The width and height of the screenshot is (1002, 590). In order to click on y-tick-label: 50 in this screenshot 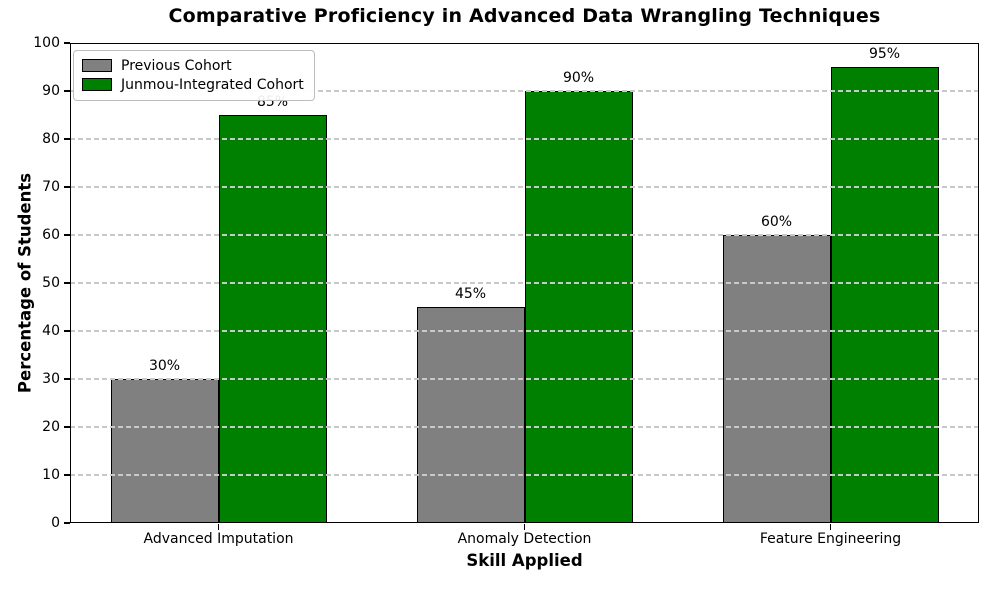, I will do `click(51, 283)`.